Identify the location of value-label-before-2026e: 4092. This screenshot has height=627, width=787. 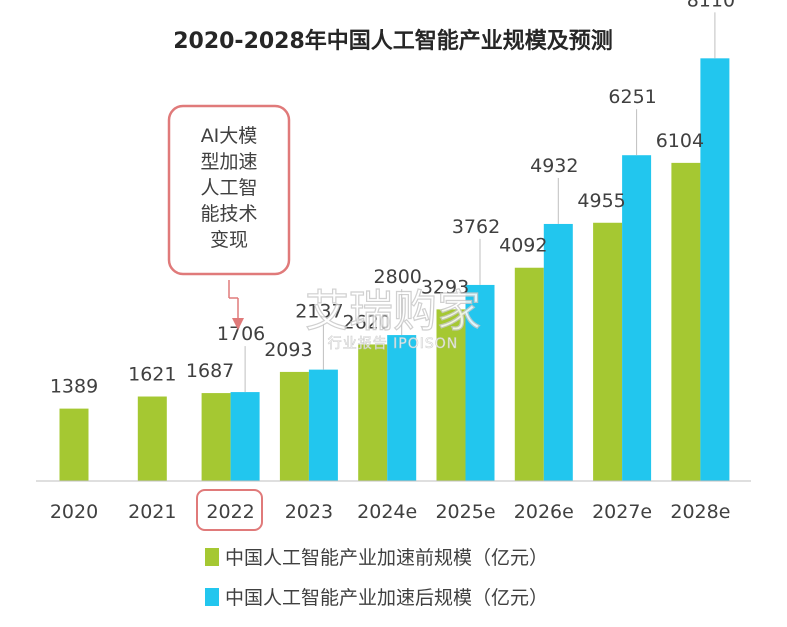
(523, 246).